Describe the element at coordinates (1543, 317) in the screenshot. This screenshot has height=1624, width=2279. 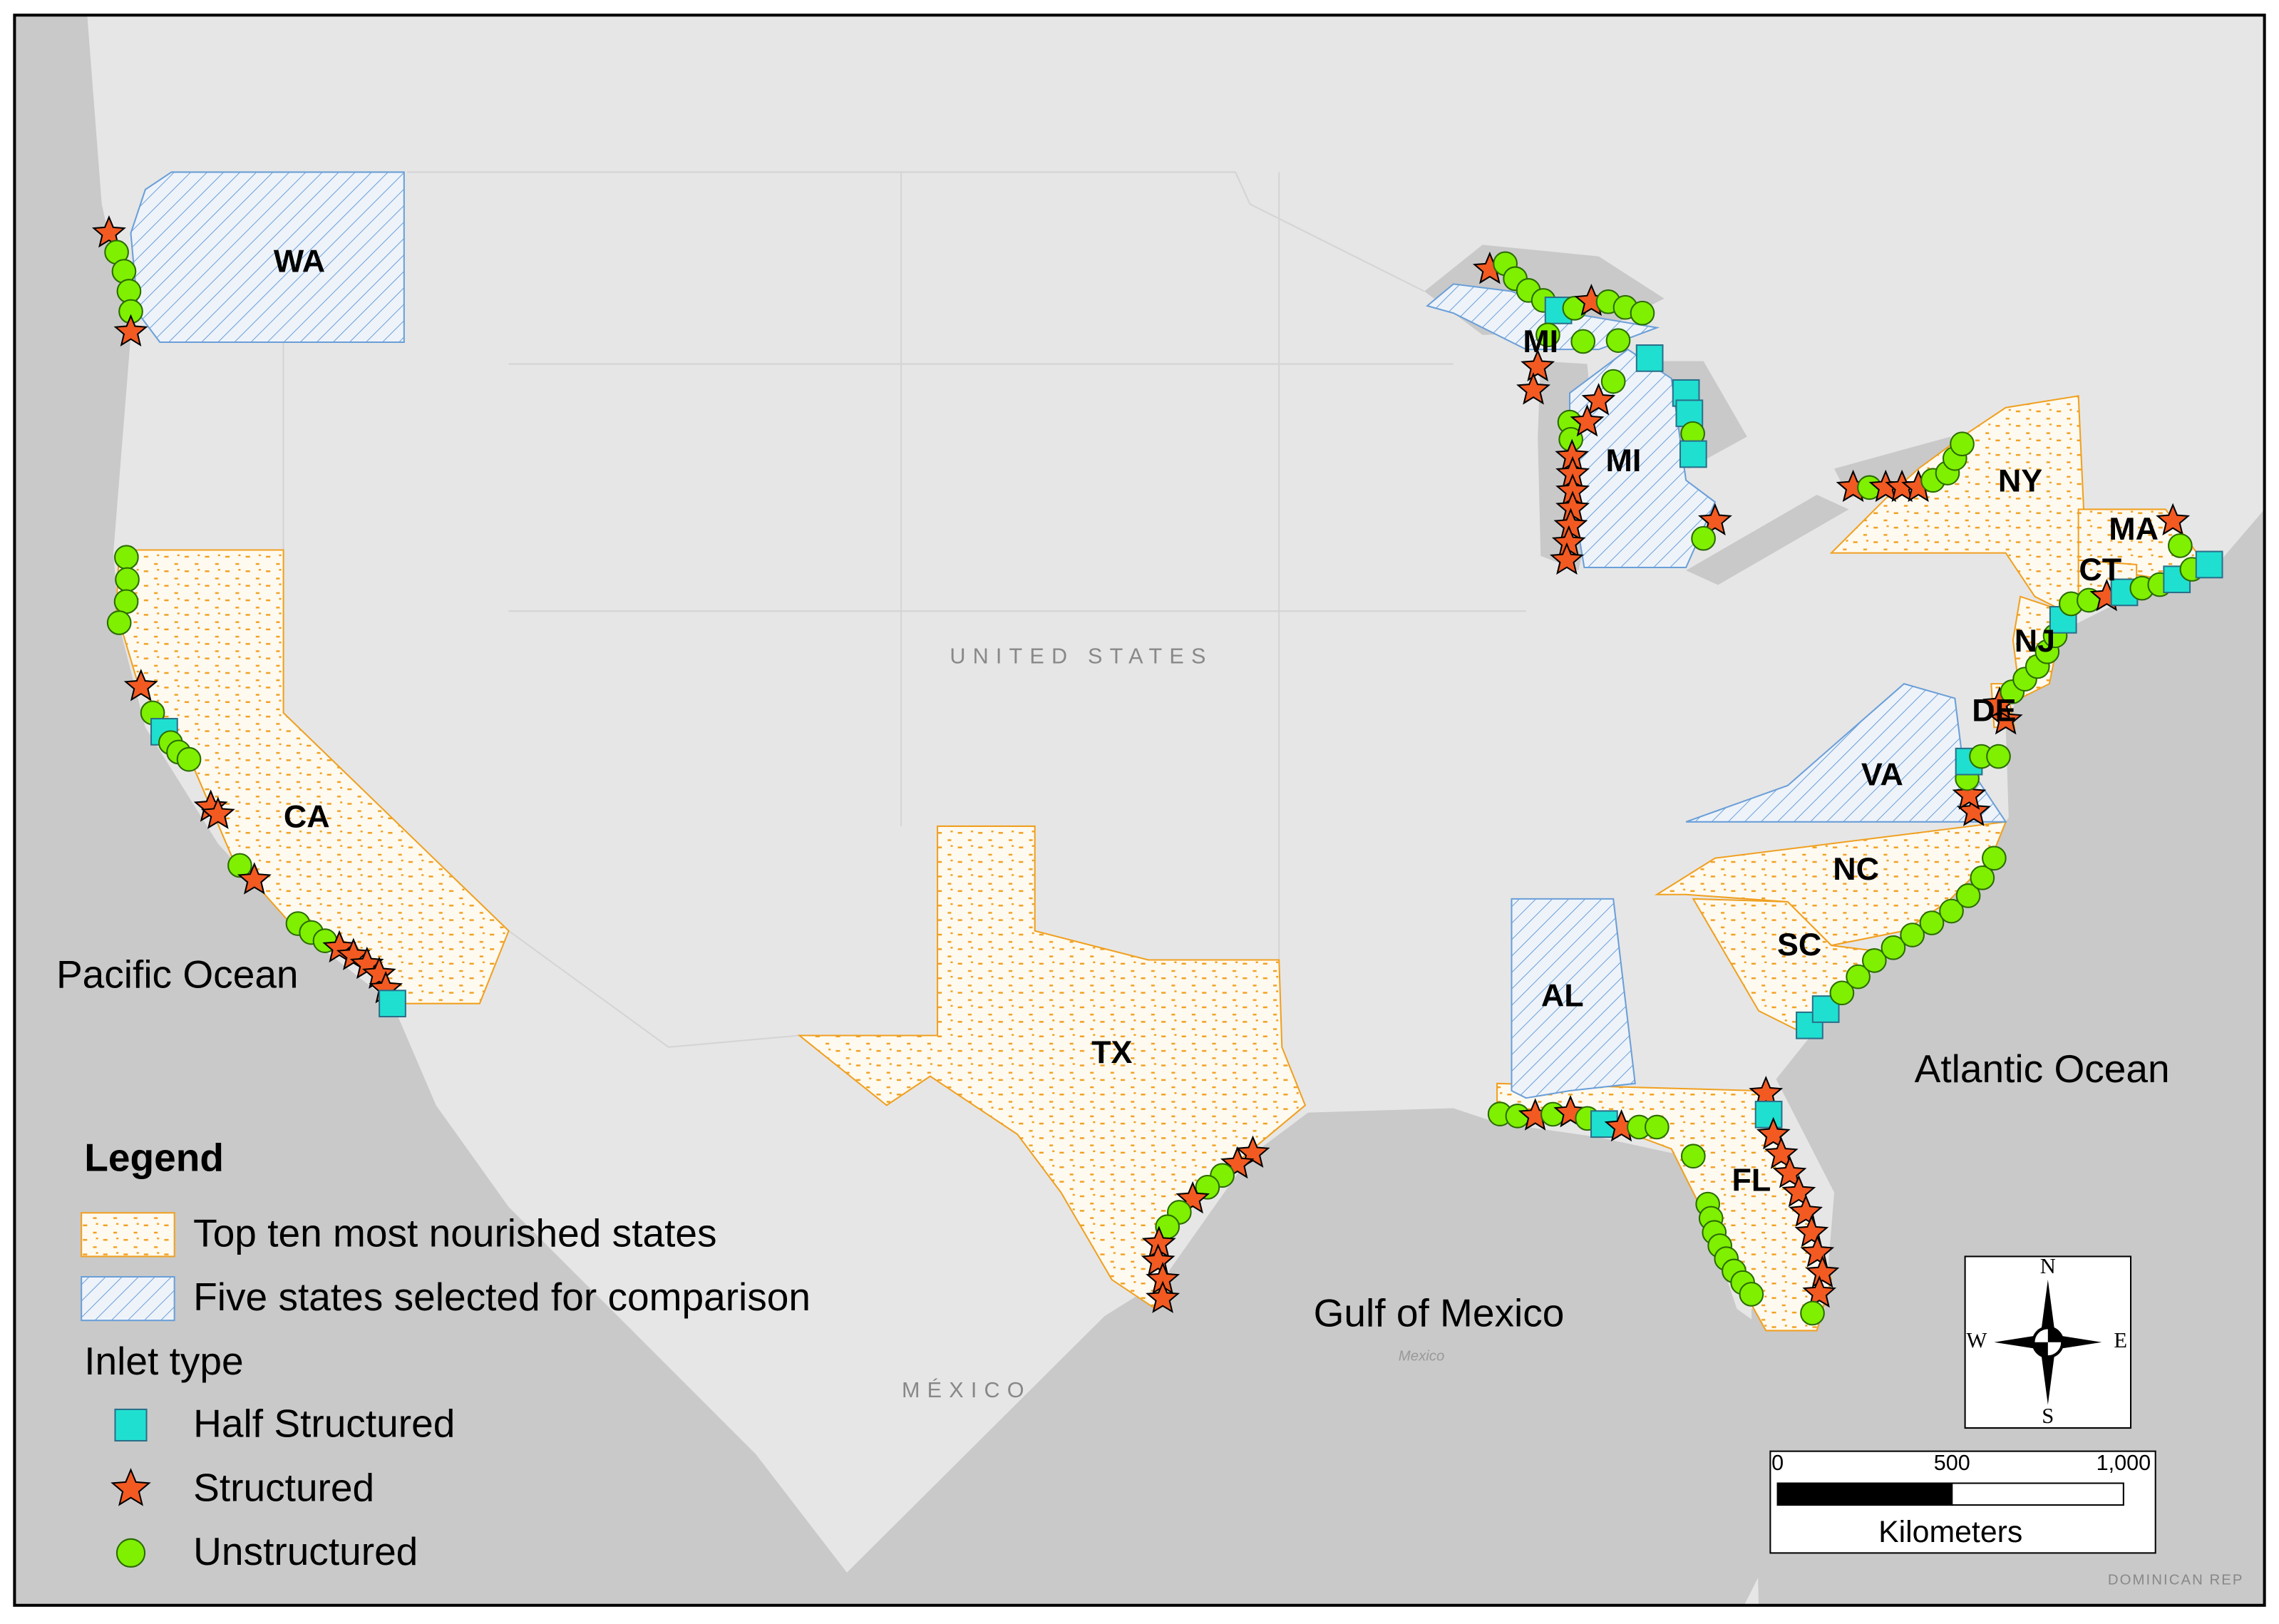
I see `state-mi-upper` at that location.